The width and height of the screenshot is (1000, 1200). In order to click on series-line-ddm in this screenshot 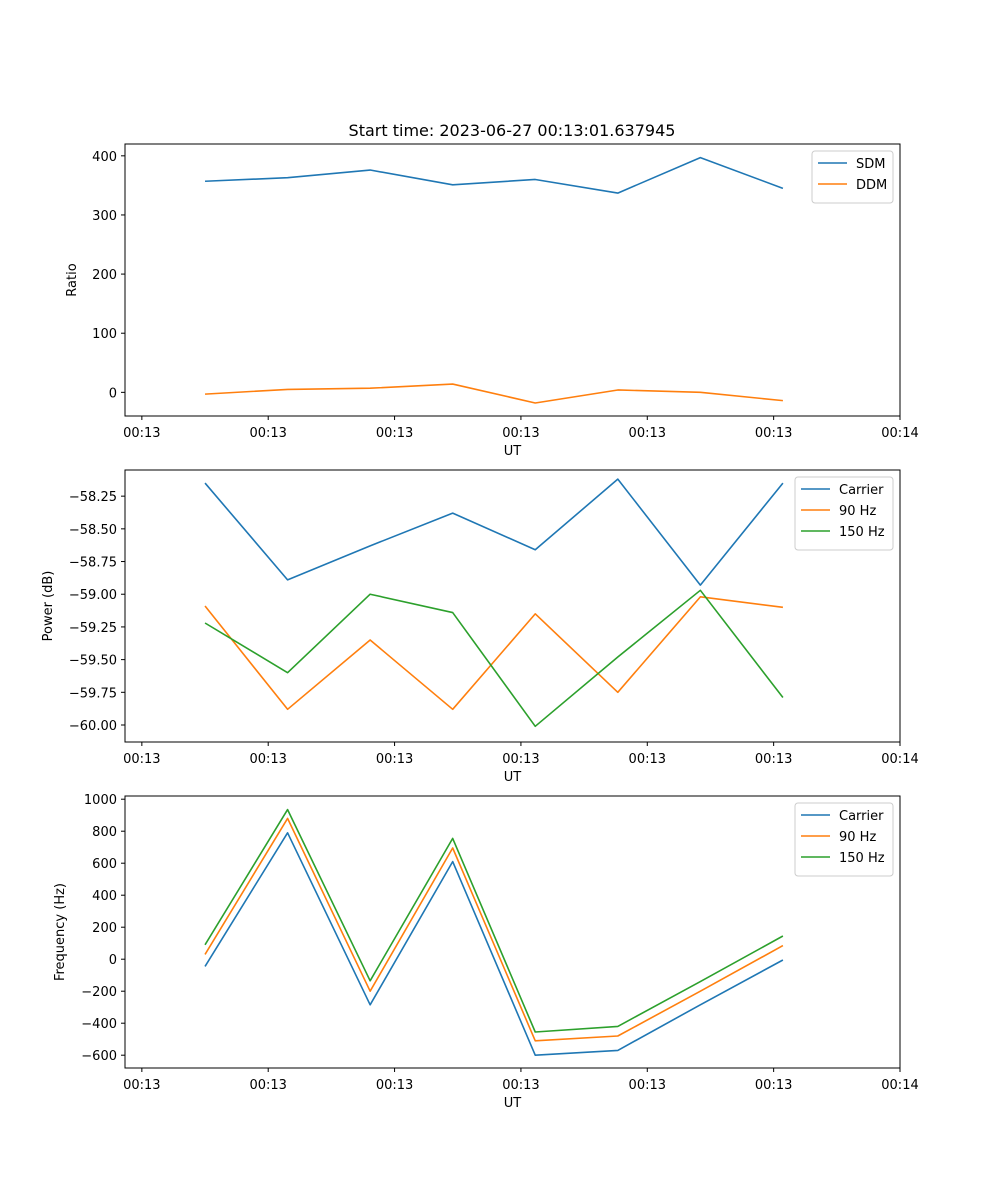, I will do `click(493, 393)`.